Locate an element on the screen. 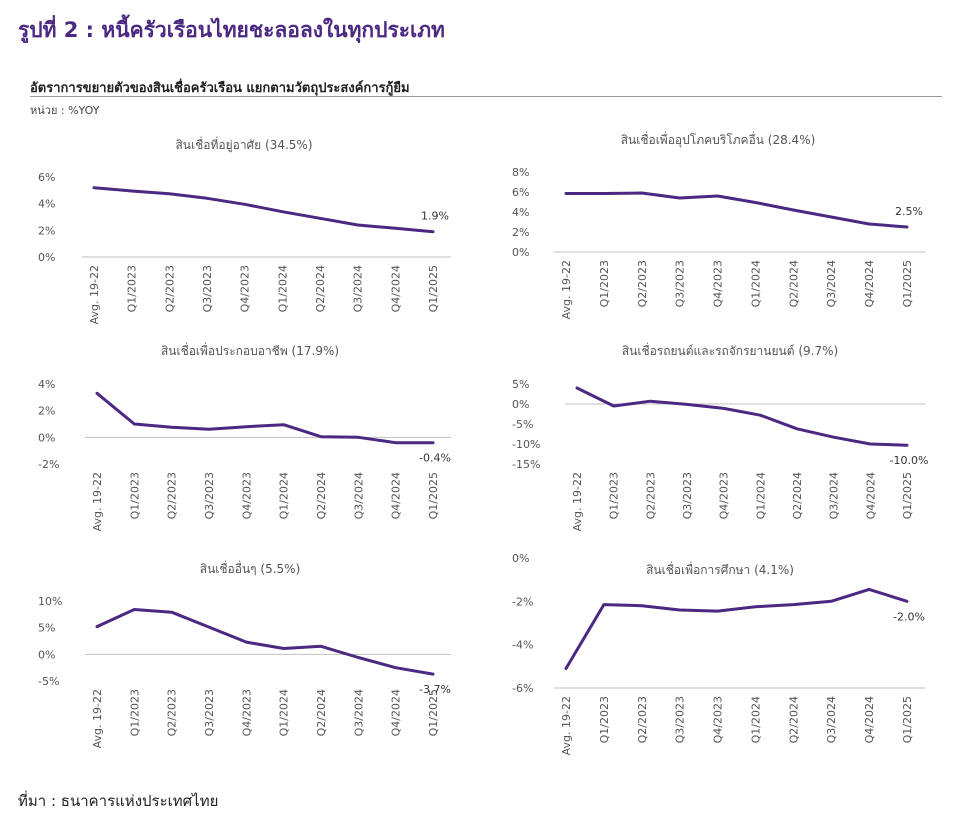 The image size is (960, 821). data-label: -10.0% is located at coordinates (909, 460).